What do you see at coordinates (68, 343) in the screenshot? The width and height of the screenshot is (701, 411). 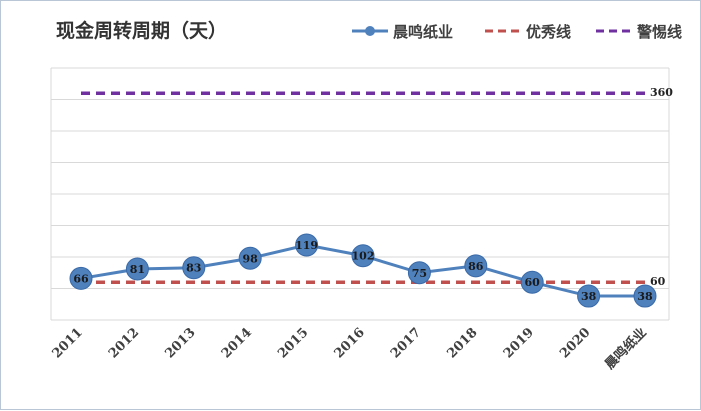 I see `x-tick-label: 2011` at bounding box center [68, 343].